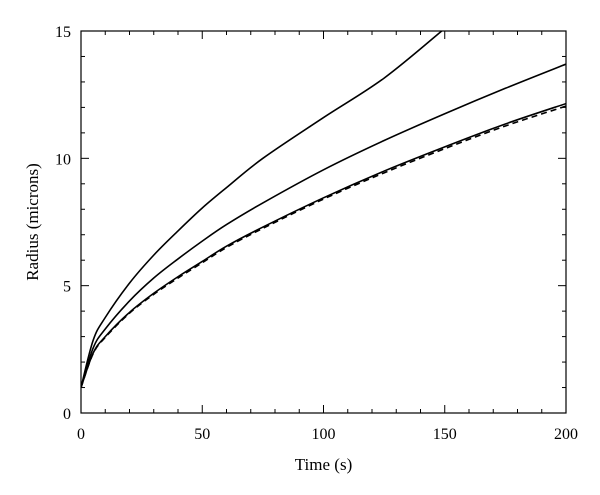  Describe the element at coordinates (63, 159) in the screenshot. I see `y-tick-label: 10` at that location.